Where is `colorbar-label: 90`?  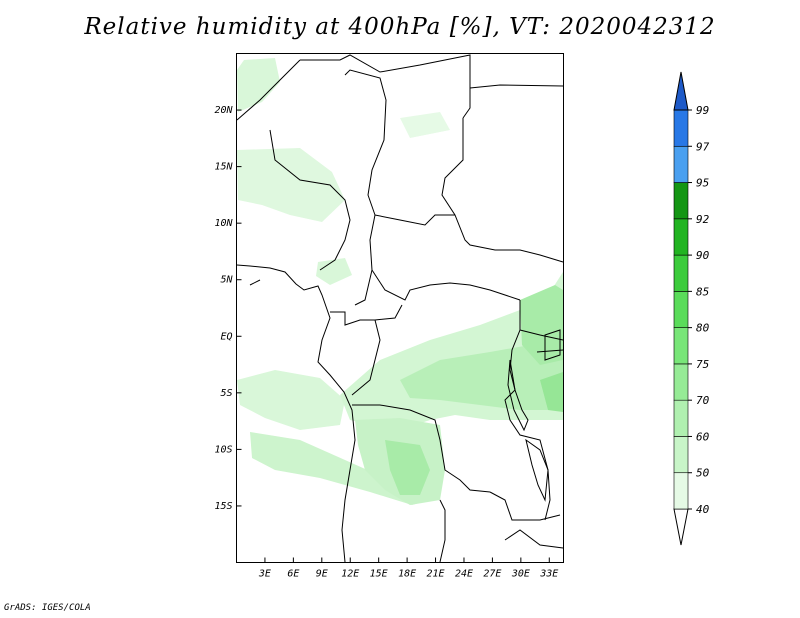
colorbar-label: 90 is located at coordinates (703, 255).